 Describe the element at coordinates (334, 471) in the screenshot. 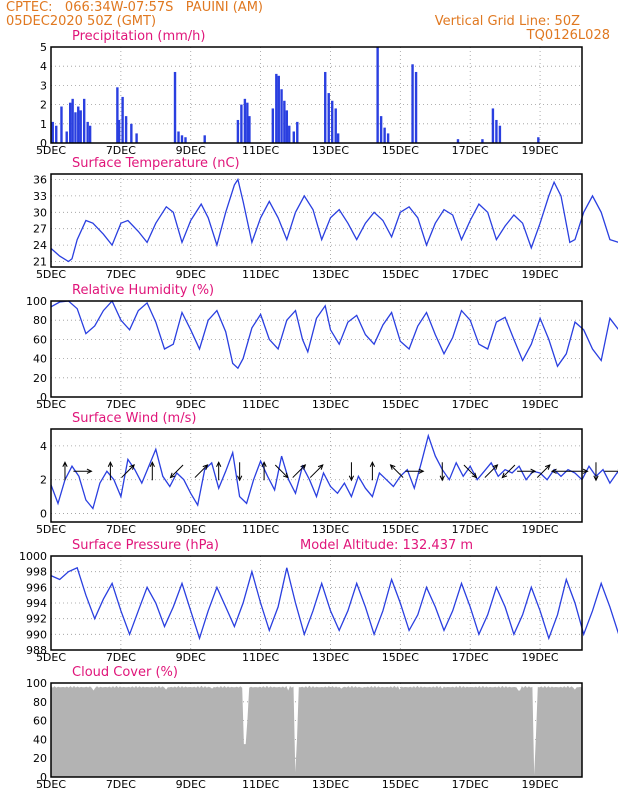

I see `wind-series-line` at that location.